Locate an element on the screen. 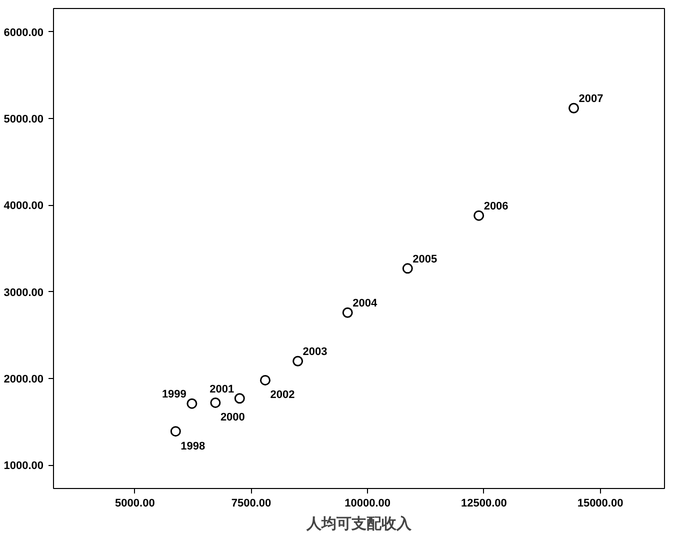 This screenshot has height=535, width=676. x-axis-title: 人均可支配收入 is located at coordinates (359, 523).